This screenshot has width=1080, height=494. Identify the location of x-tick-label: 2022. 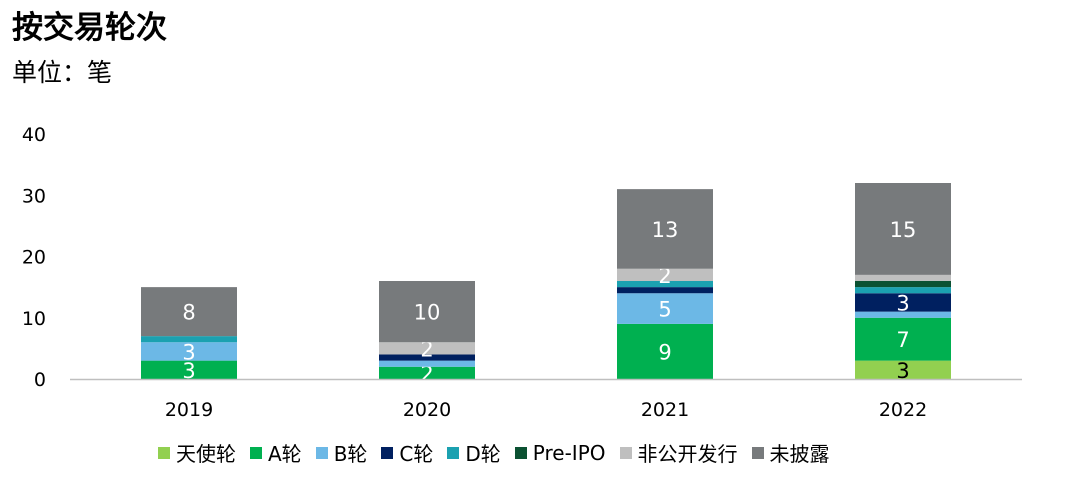
(903, 410).